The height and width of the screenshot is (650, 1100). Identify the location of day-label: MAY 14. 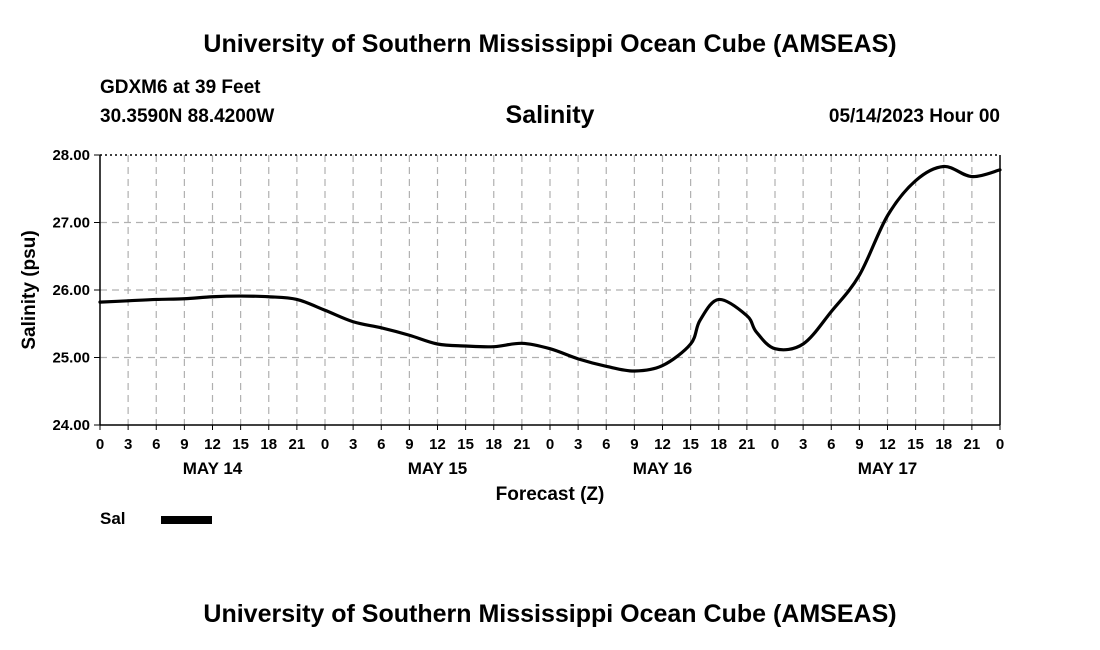
(213, 468).